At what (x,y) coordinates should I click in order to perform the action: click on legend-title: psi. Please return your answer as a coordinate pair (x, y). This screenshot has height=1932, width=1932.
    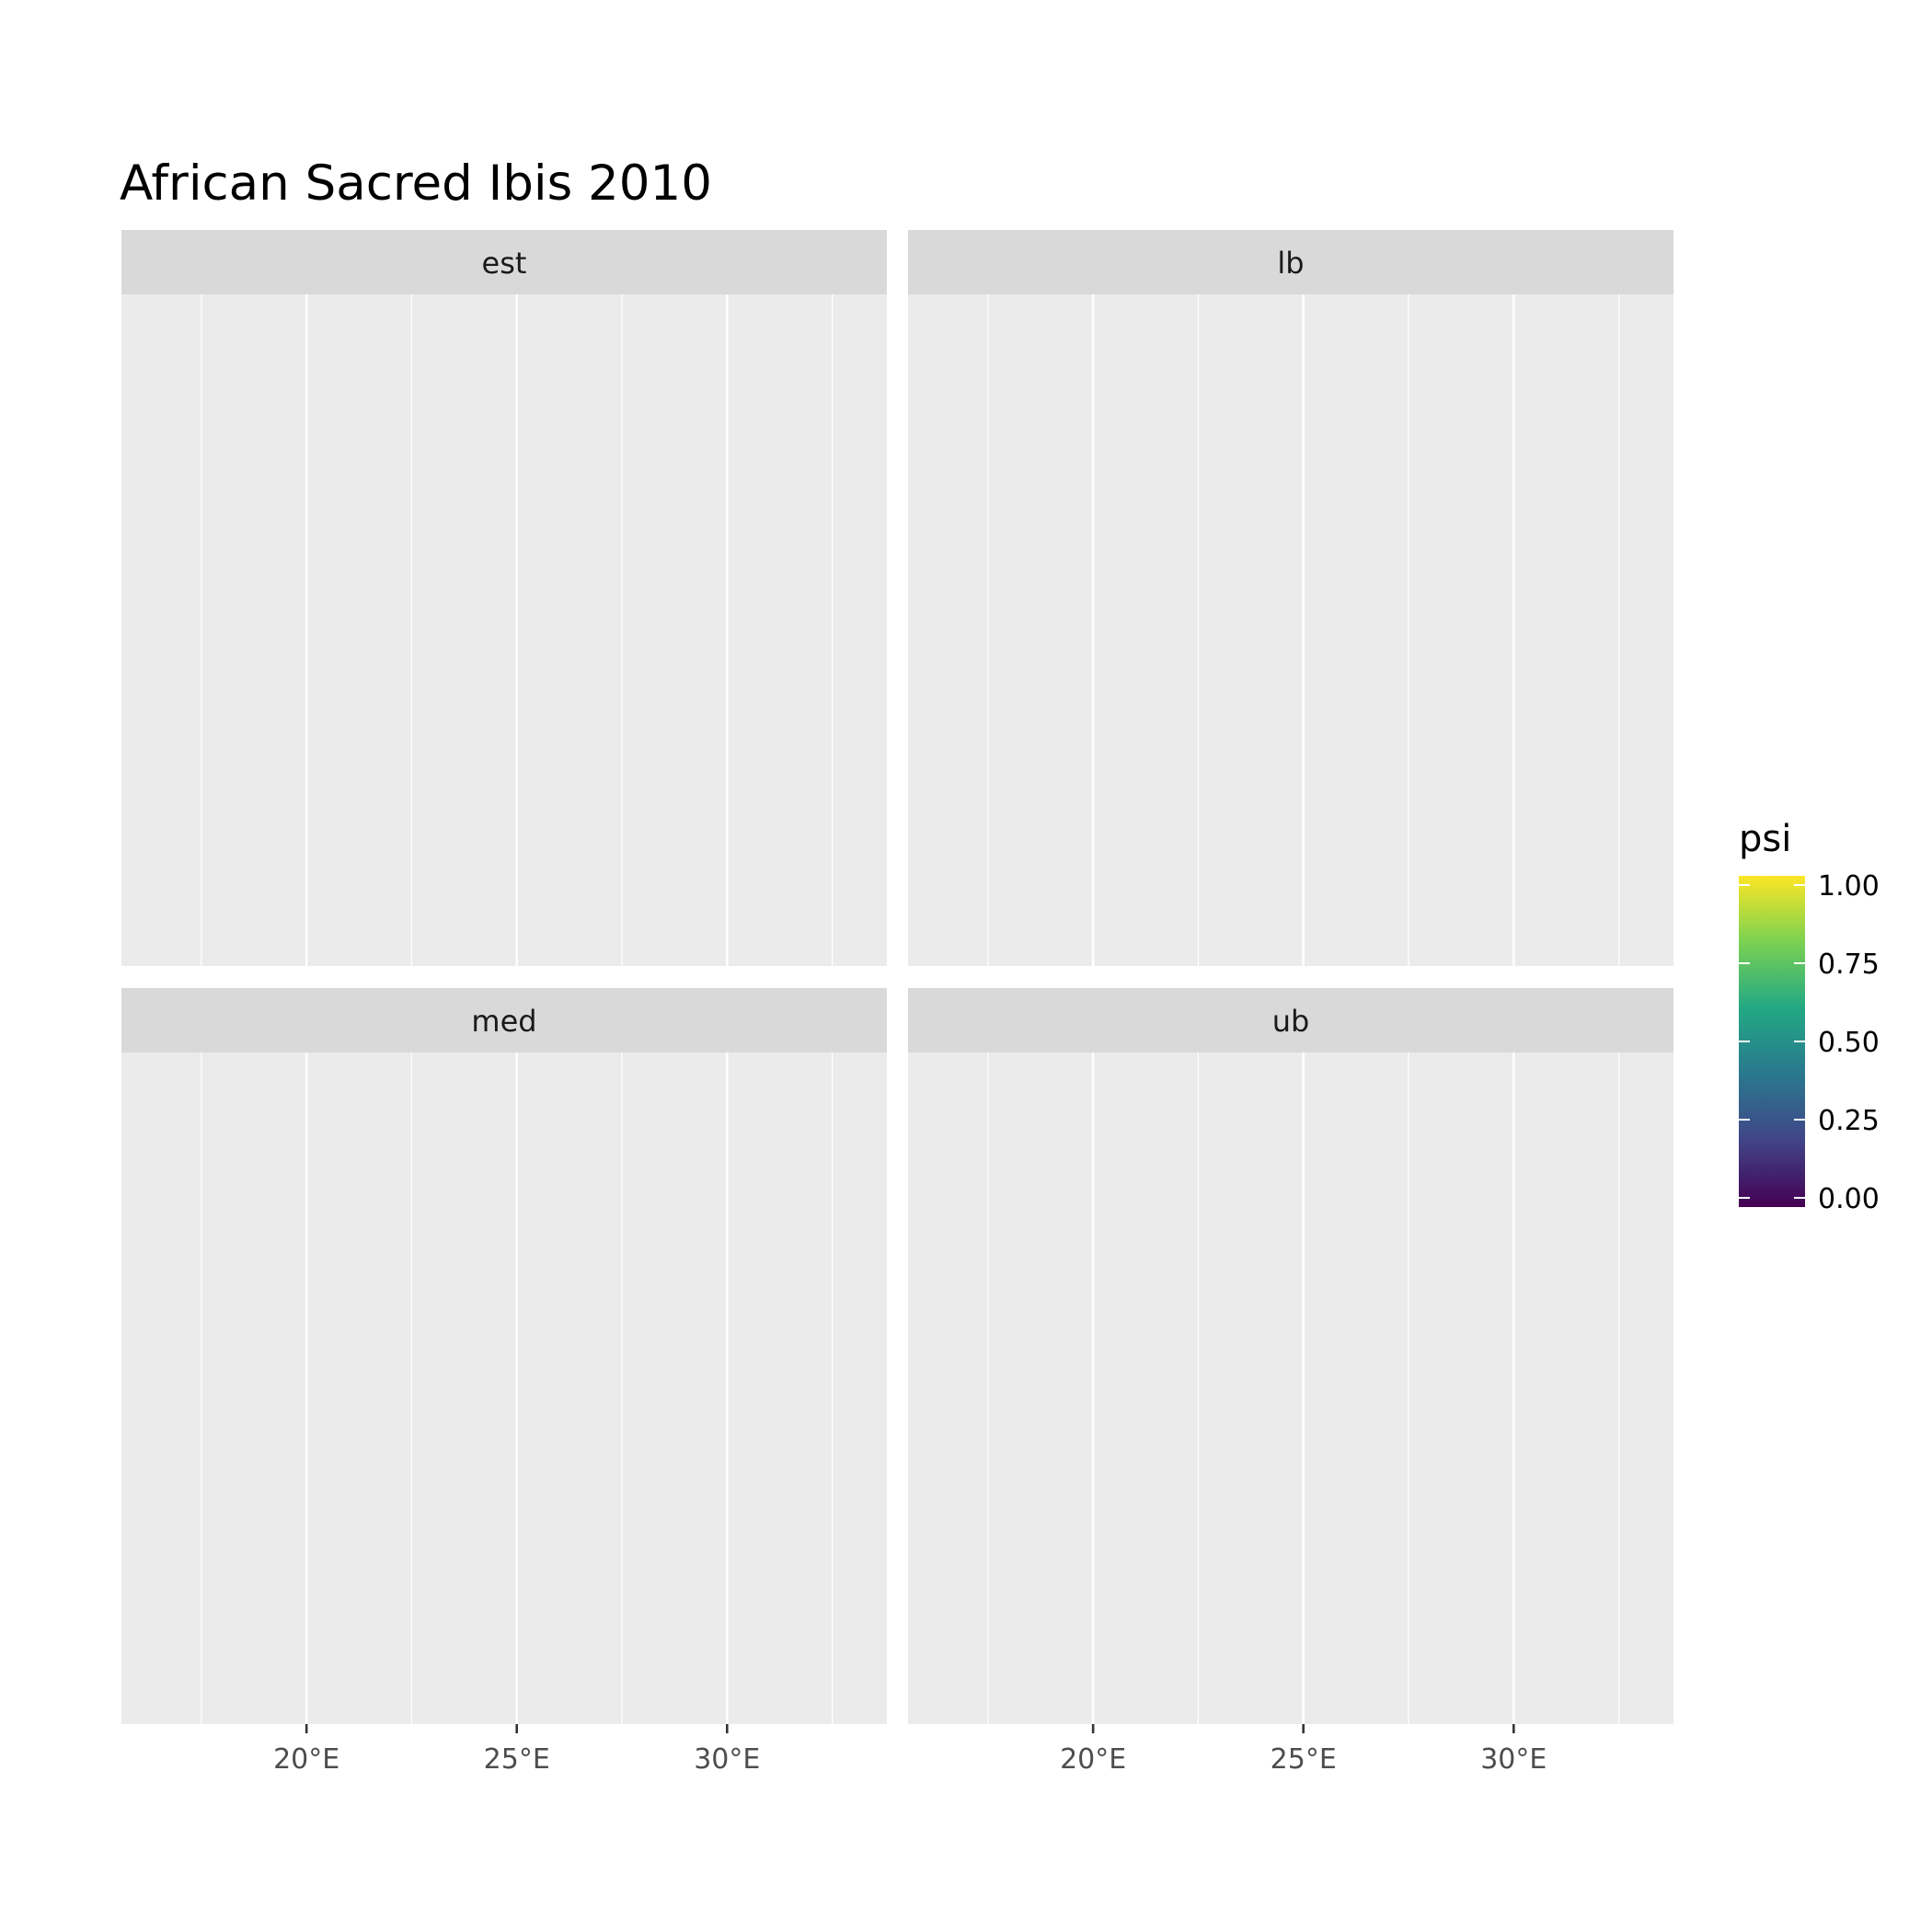
    Looking at the image, I should click on (1765, 839).